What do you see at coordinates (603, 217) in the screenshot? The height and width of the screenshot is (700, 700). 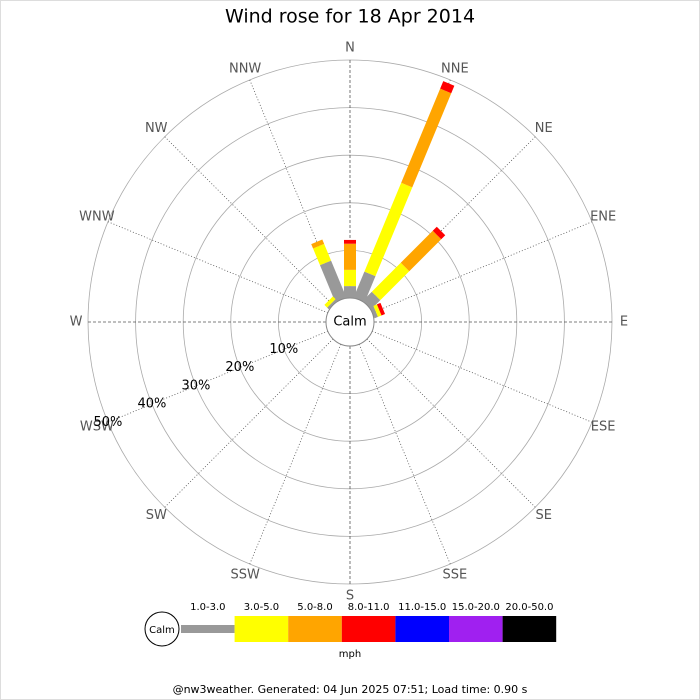 I see `direction-label: ENE` at bounding box center [603, 217].